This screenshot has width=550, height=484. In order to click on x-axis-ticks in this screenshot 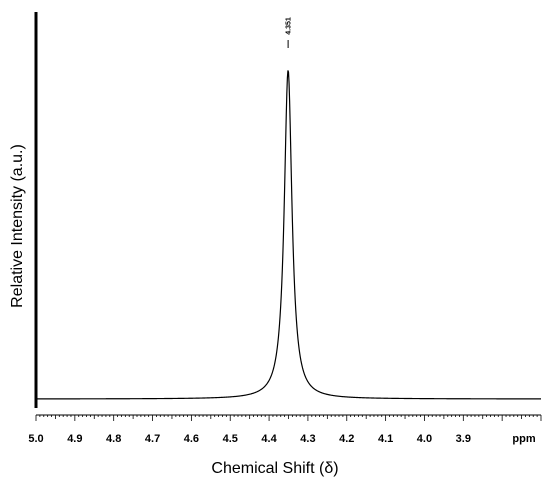, I will do `click(288, 418)`.